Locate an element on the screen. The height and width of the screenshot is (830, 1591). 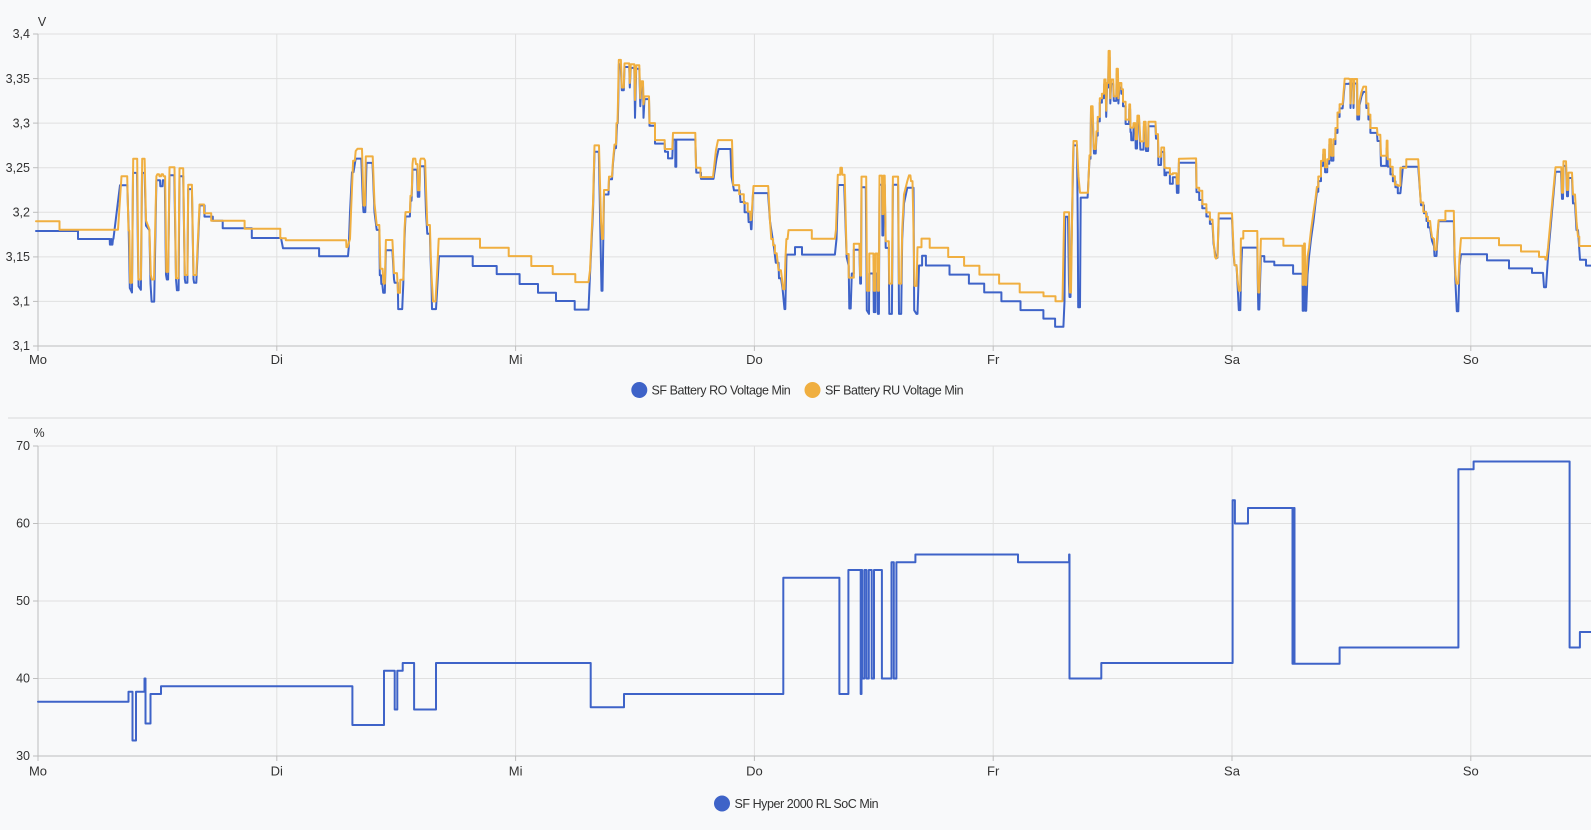
svg-text: 50 is located at coordinates (23, 601).